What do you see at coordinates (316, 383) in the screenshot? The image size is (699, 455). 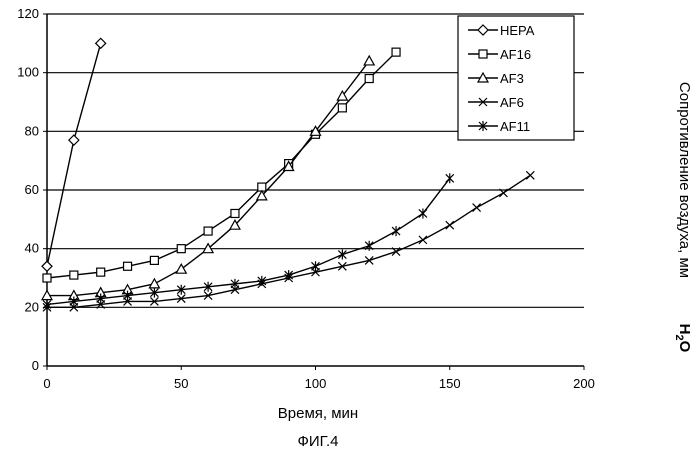 I see `x-tick-label: 100` at bounding box center [316, 383].